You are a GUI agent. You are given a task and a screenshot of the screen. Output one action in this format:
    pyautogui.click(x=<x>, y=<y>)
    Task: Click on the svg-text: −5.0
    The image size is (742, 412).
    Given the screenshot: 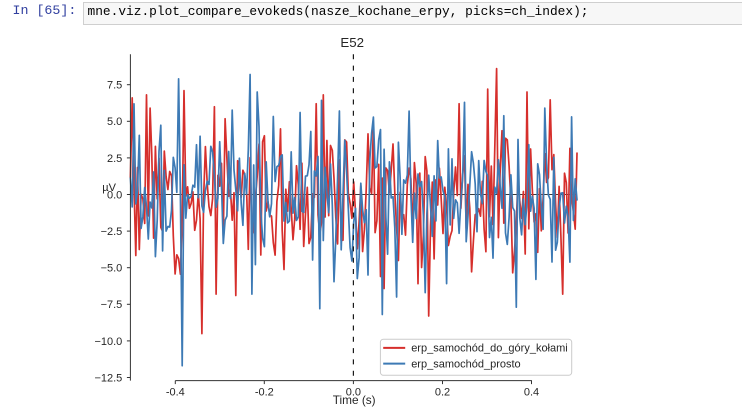 What is the action you would take?
    pyautogui.click(x=112, y=269)
    